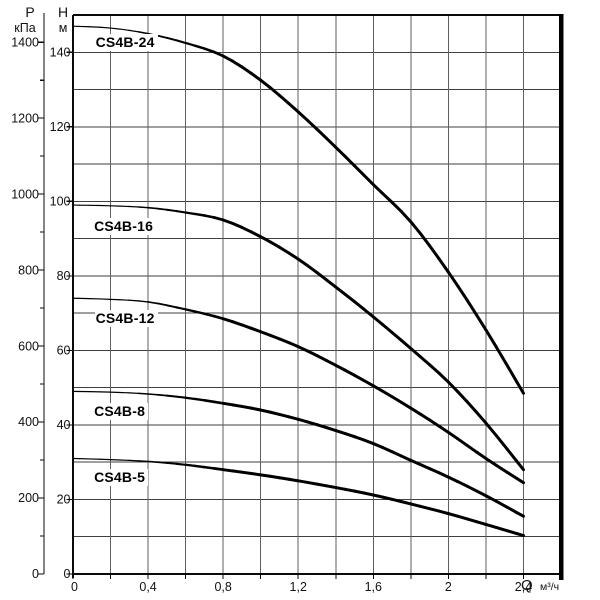 Image resolution: width=600 pixels, height=600 pixels. Describe the element at coordinates (61, 313) in the screenshot. I see `h-axis: 0 20 40 60 80 100 120 140` at that location.